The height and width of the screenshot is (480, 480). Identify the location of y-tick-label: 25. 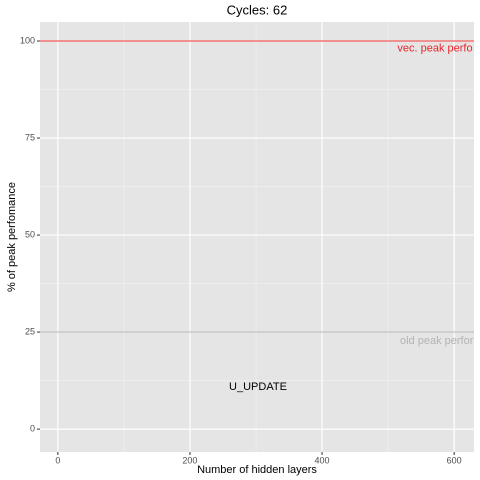
(30, 331).